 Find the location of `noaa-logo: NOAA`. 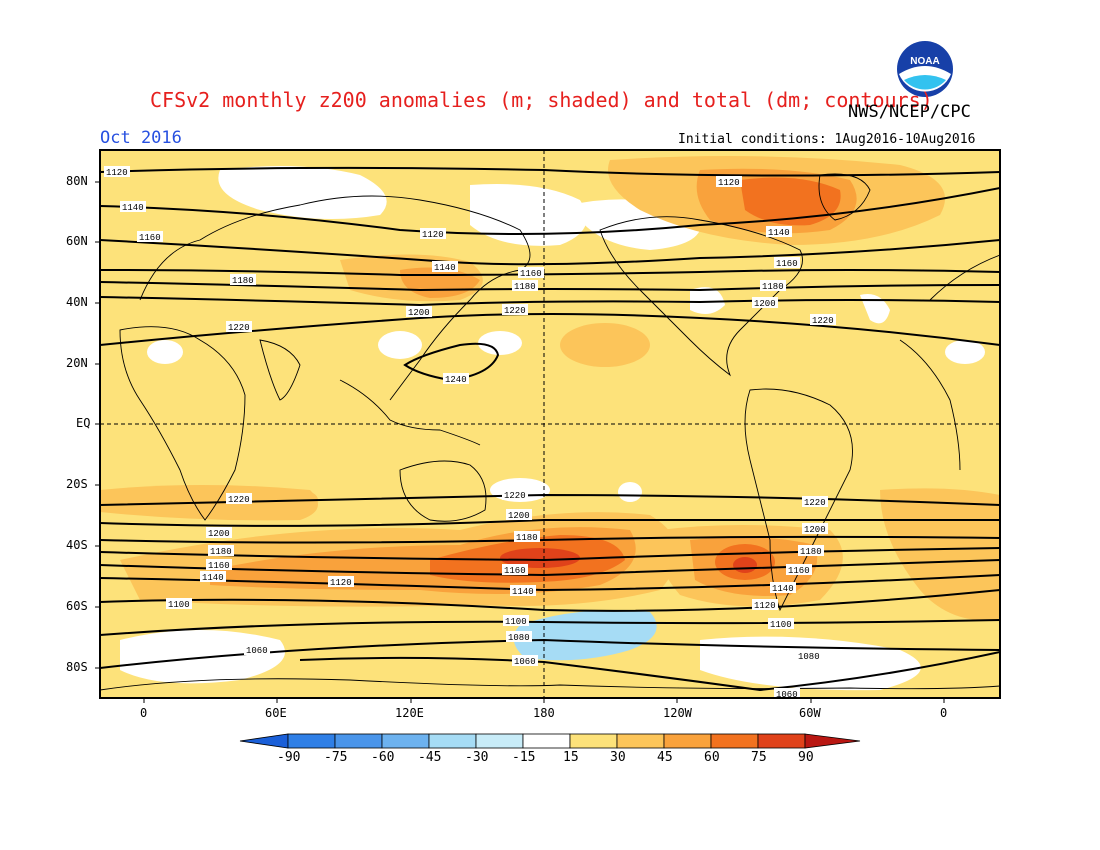

noaa-logo: NOAA is located at coordinates (925, 69).